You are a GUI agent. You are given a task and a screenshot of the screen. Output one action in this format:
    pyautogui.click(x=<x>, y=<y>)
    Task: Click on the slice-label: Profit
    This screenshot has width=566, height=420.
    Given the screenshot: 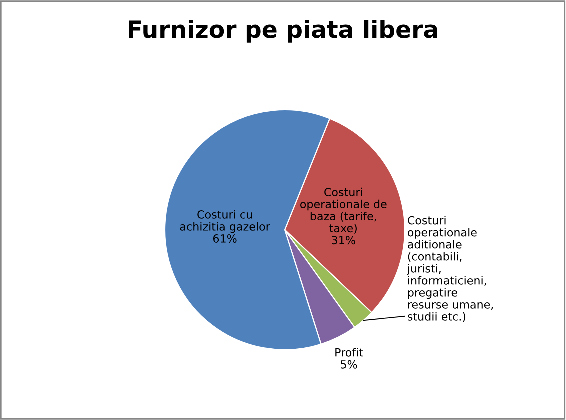 What is the action you would take?
    pyautogui.click(x=350, y=352)
    